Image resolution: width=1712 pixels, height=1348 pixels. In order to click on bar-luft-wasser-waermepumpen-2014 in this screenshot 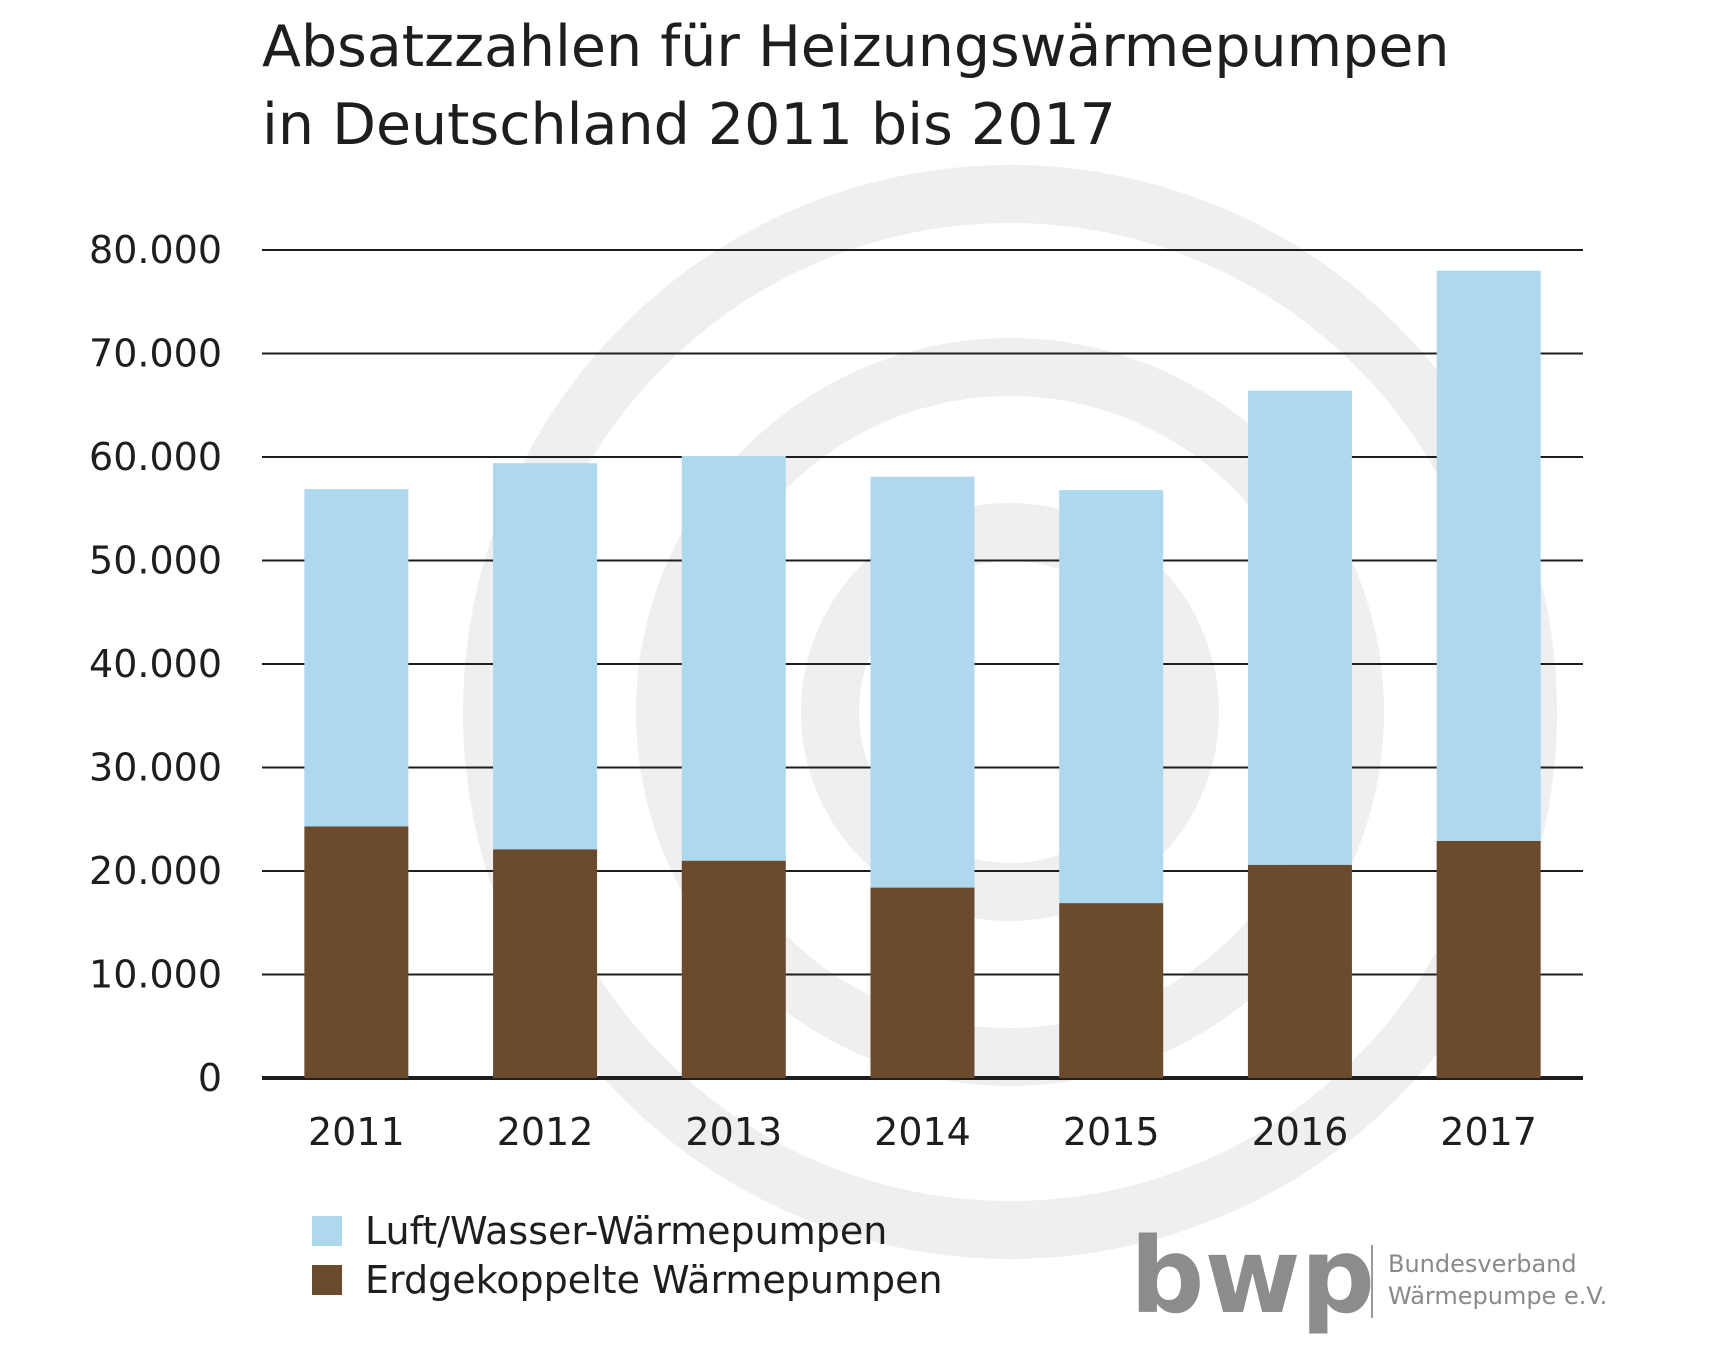, I will do `click(922, 682)`.